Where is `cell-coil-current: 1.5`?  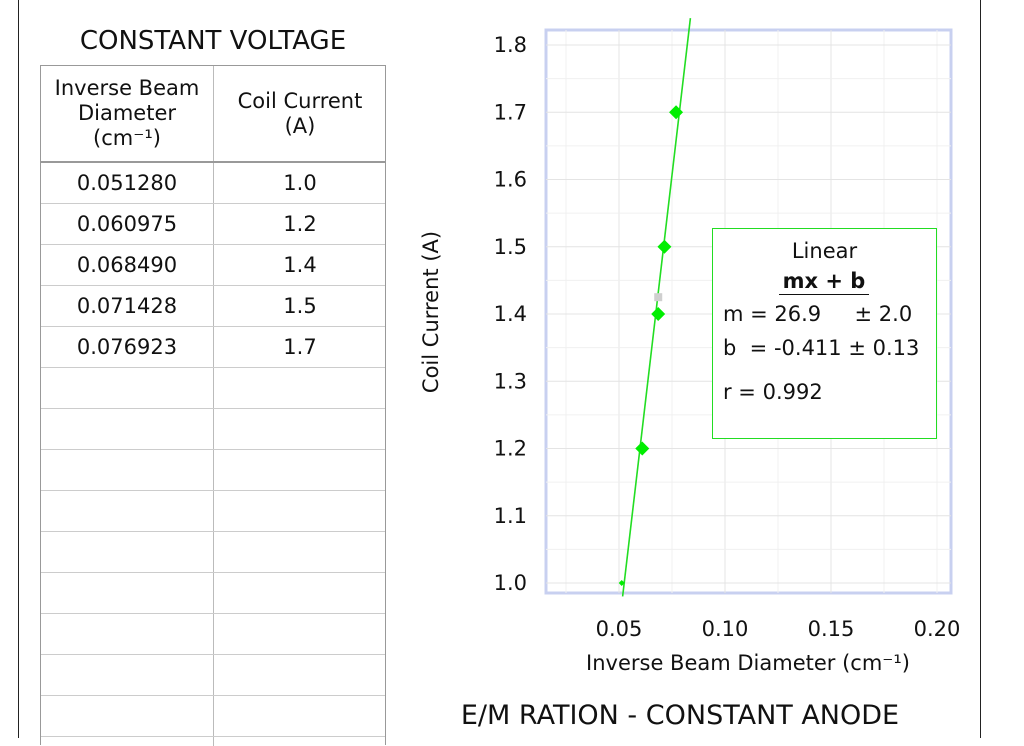 cell-coil-current: 1.5 is located at coordinates (300, 306).